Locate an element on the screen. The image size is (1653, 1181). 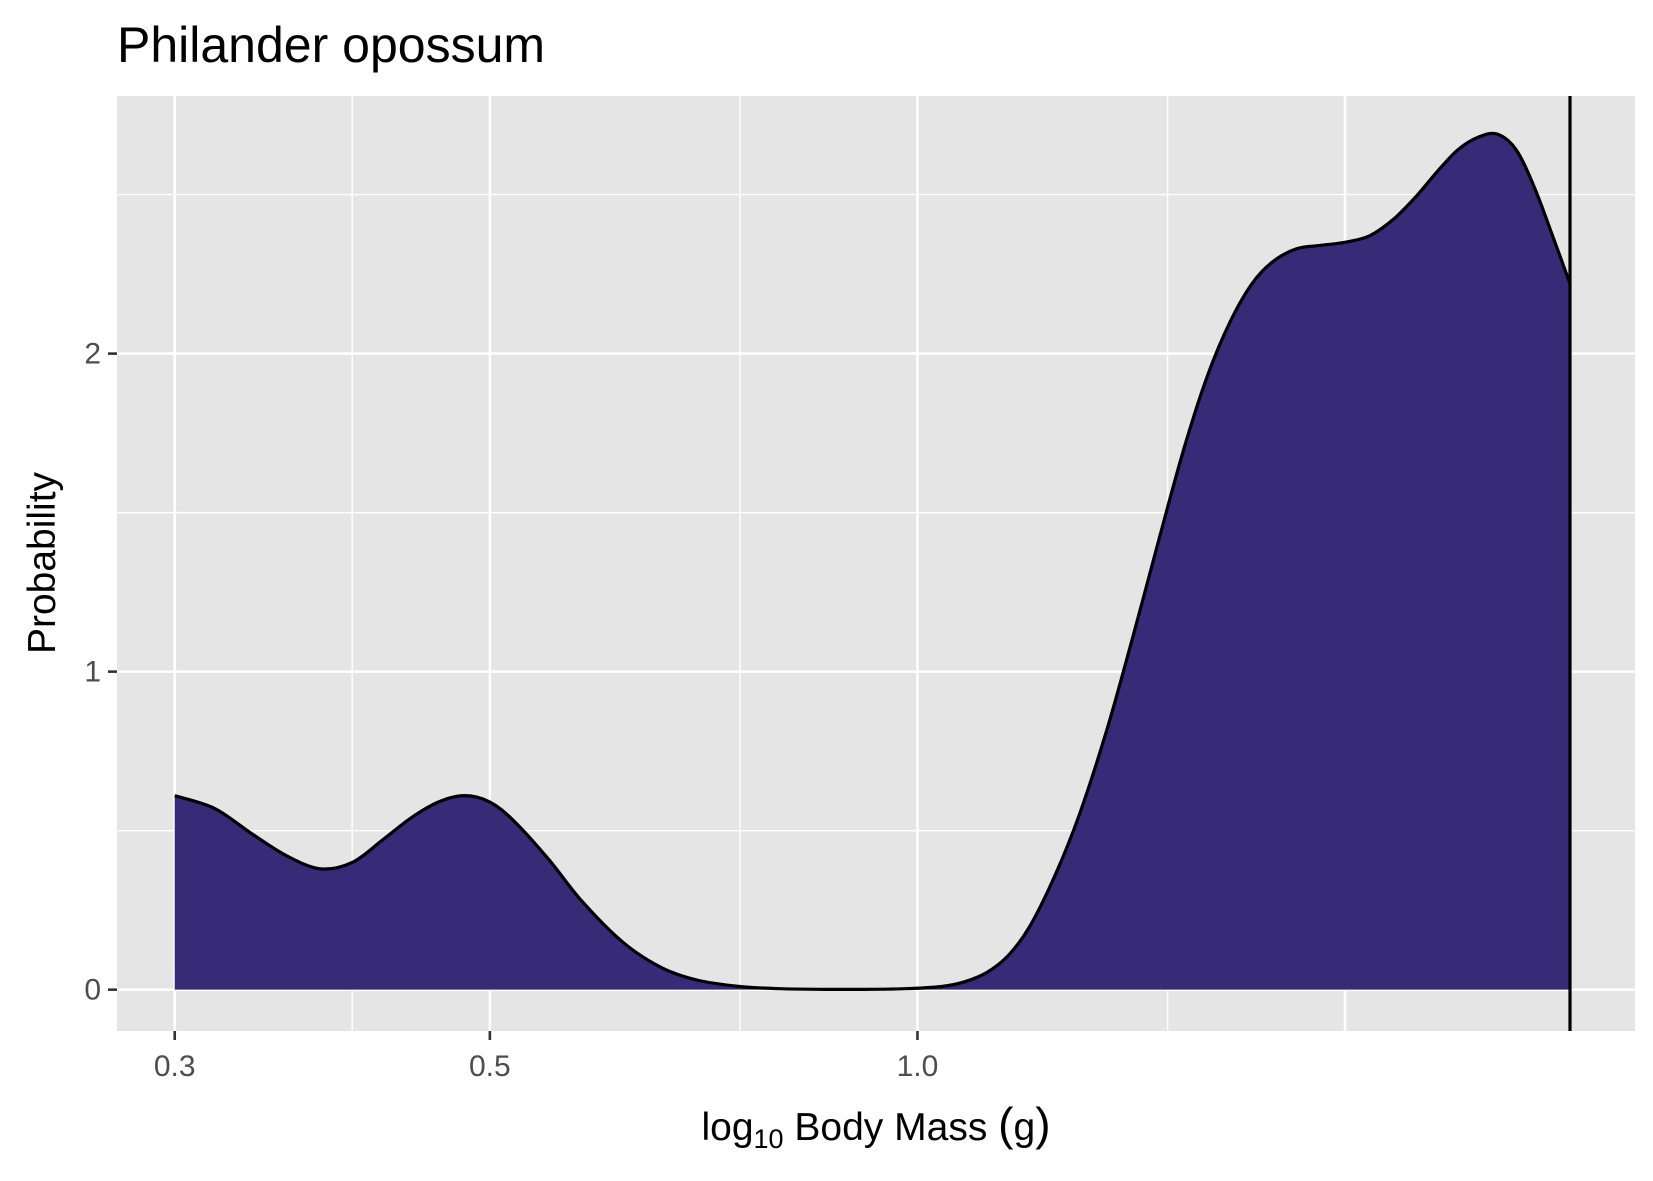
y-axis: 0 1 2 is located at coordinates (100, 672).